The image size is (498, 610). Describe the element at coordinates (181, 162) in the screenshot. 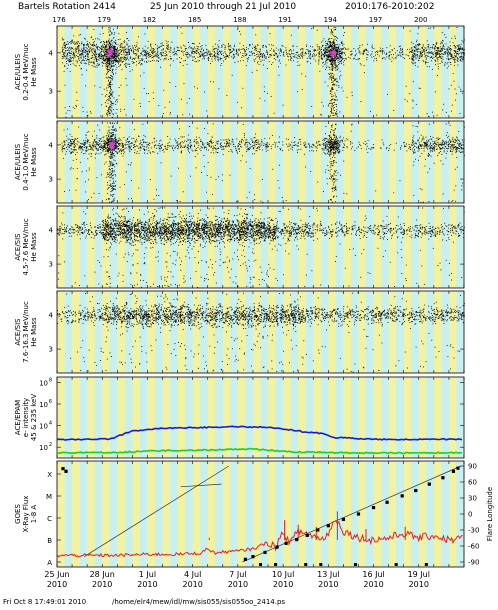

I see `grid-stripe` at that location.